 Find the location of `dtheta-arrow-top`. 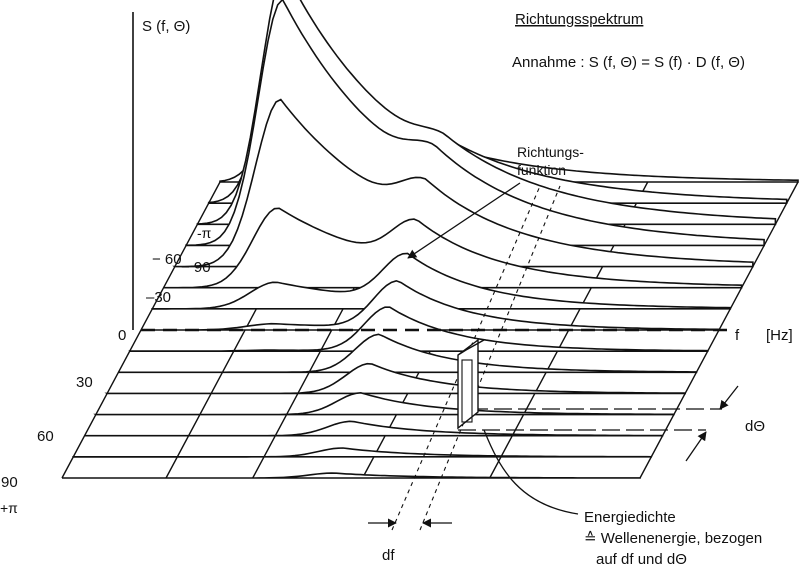

dtheta-arrow-top is located at coordinates (729, 397).